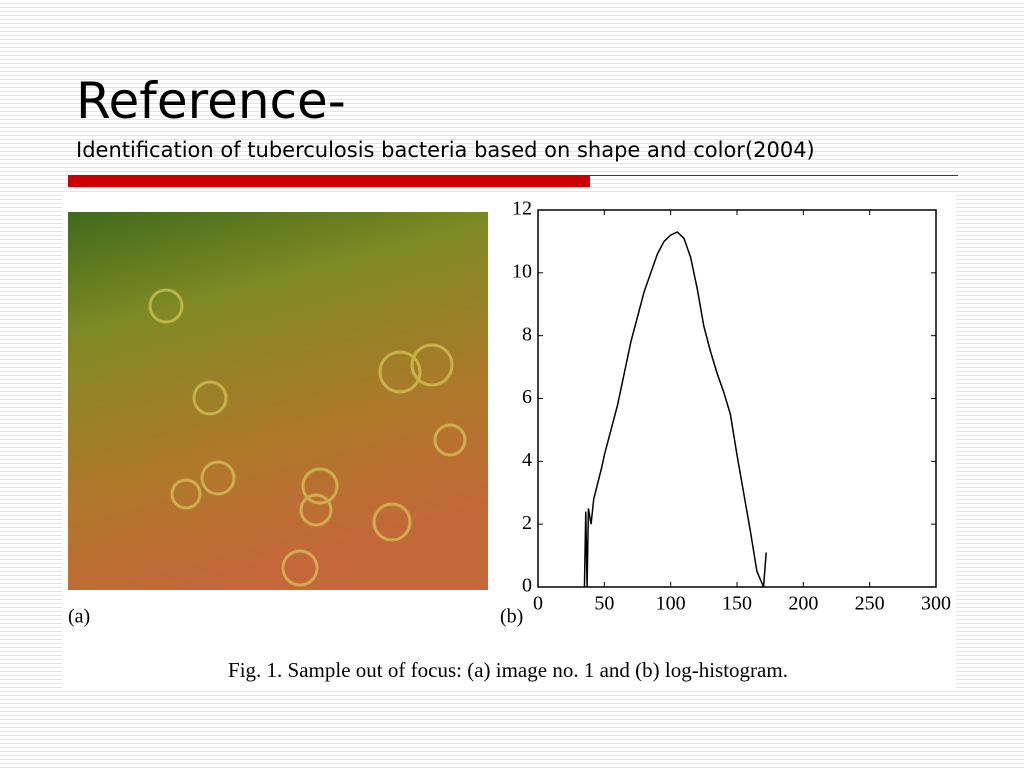  I want to click on x-tick-label: 200, so click(803, 604).